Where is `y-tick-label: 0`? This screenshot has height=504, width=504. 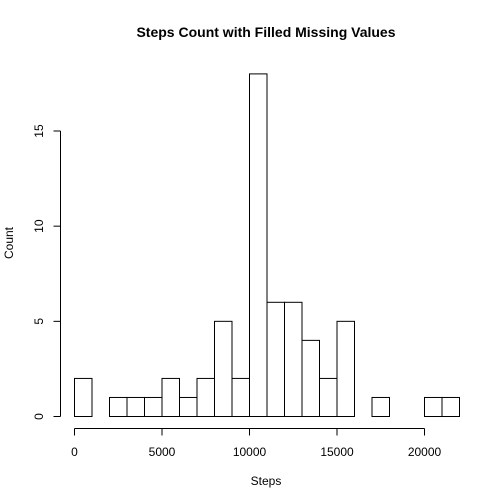
y-tick-label: 0 is located at coordinates (39, 416).